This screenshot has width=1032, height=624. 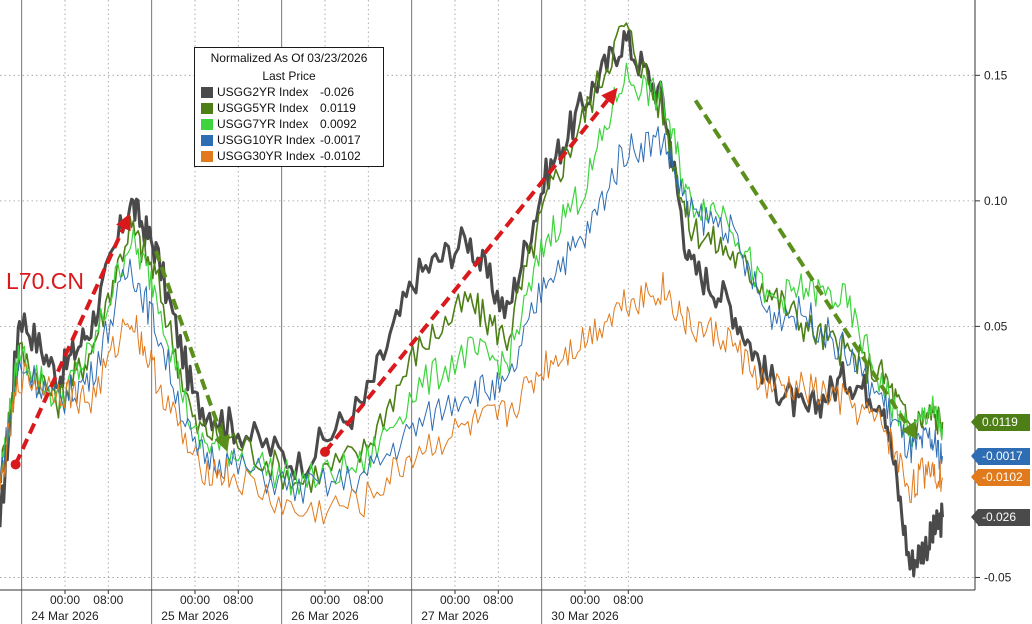 What do you see at coordinates (996, 201) in the screenshot?
I see `y-tick-label: 0.10` at bounding box center [996, 201].